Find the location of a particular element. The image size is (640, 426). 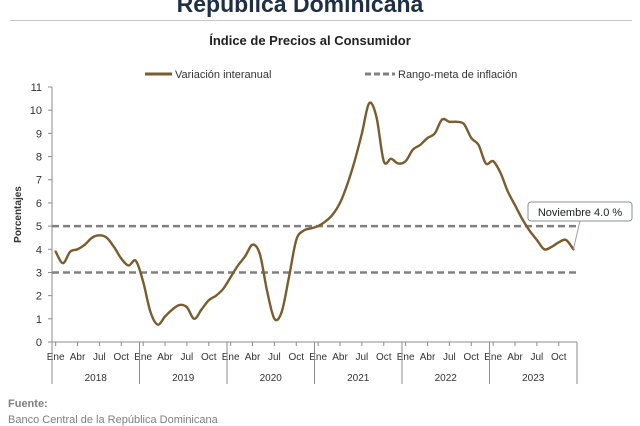

source-text: Banco Central de la República Dominicana is located at coordinates (113, 420).